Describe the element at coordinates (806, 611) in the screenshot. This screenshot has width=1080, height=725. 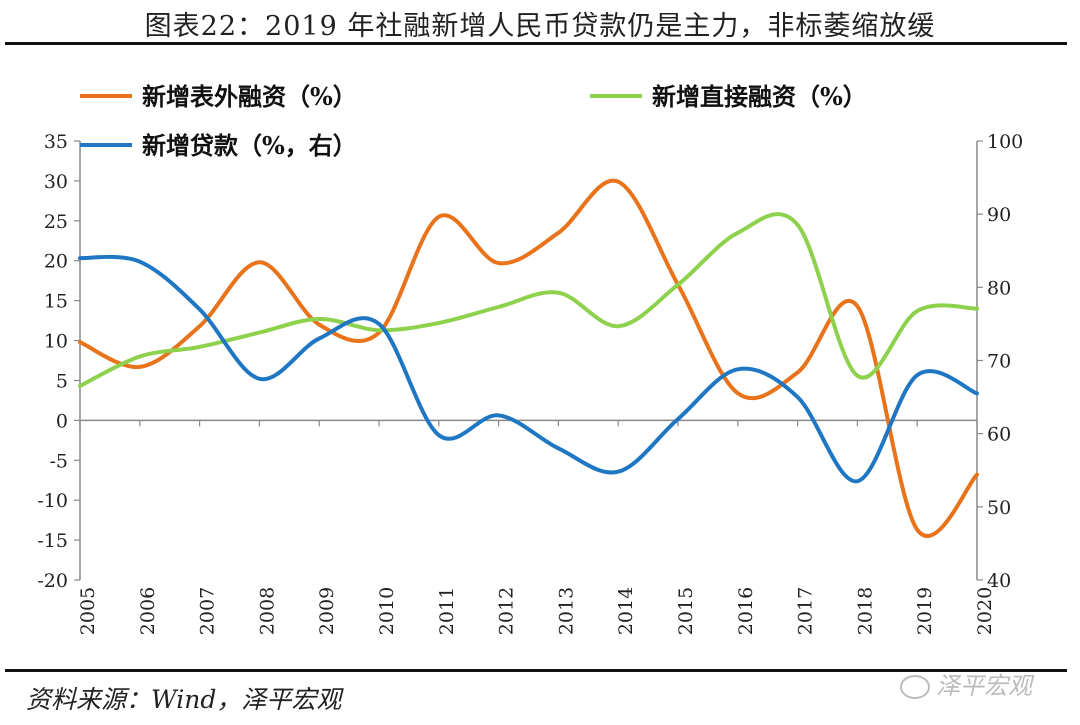
I see `x-tick-label: 2017` at that location.